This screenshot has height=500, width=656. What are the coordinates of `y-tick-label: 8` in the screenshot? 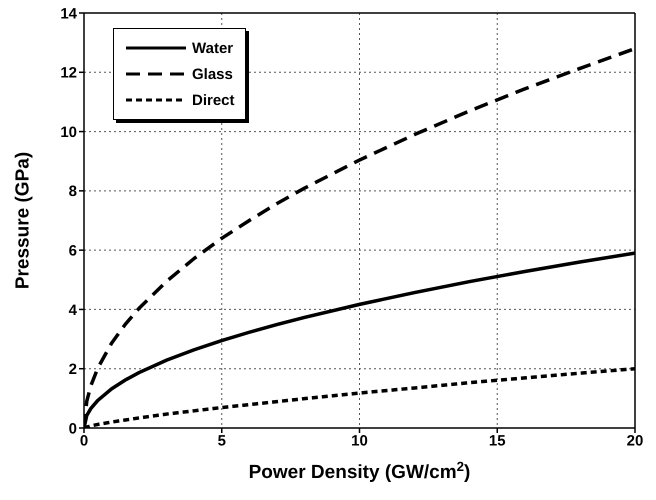 It's located at (72, 191).